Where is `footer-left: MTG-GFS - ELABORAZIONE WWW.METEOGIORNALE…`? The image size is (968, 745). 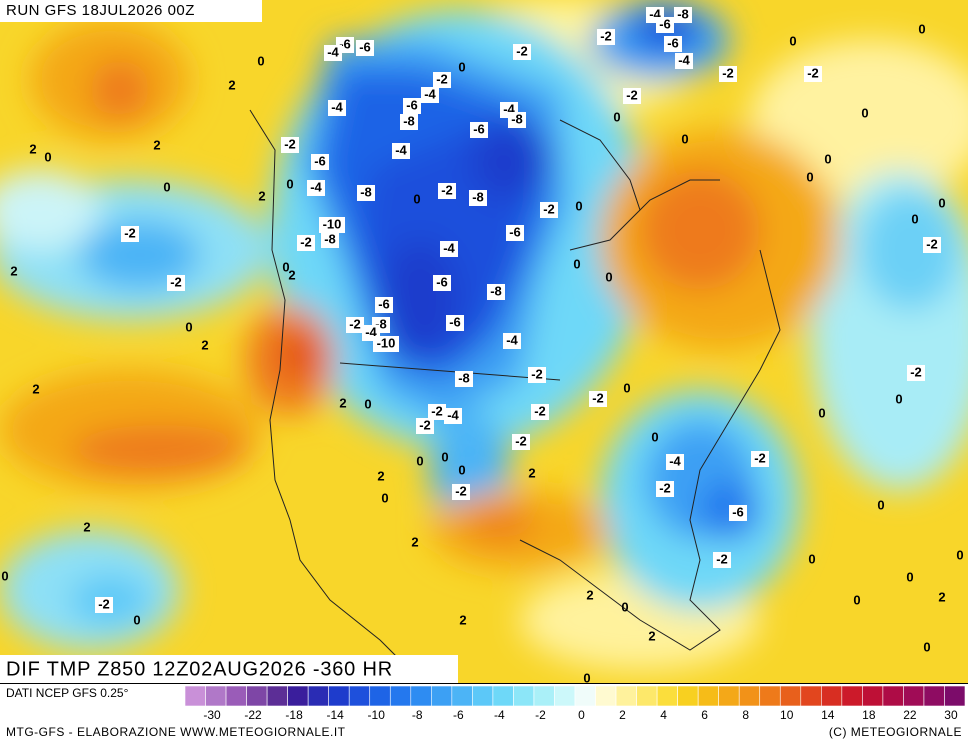 footer-left: MTG-GFS - ELABORAZIONE WWW.METEOGIORNALE… is located at coordinates (176, 732).